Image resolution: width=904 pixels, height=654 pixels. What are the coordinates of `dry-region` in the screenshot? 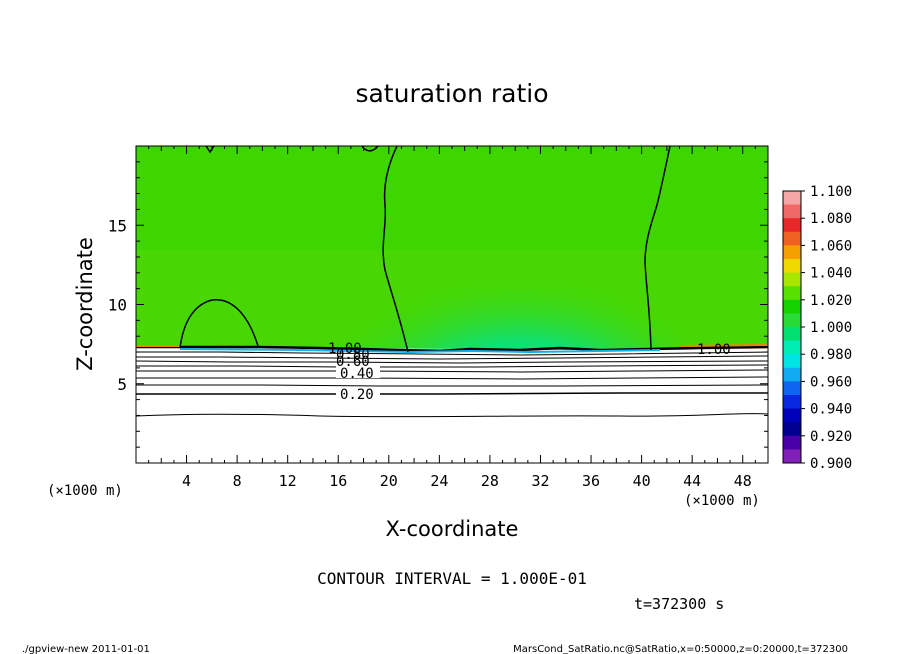 It's located at (452, 406).